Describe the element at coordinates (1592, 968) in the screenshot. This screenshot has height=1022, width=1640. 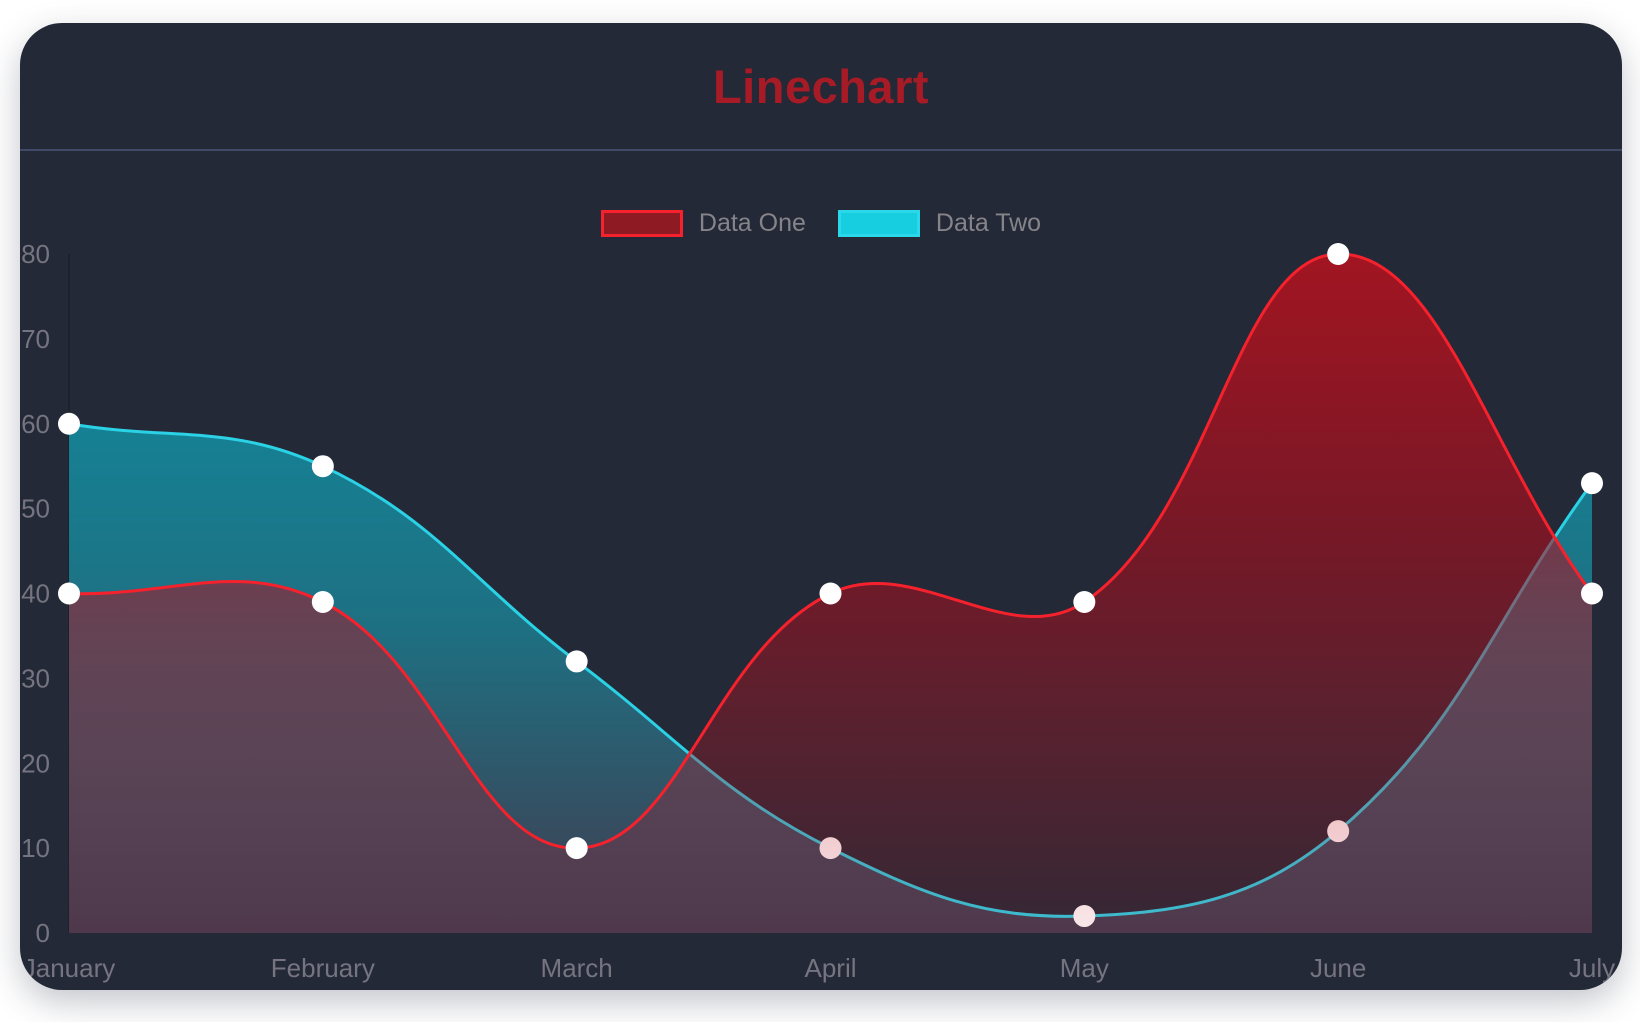
I see `x-tick-label-july: July` at that location.